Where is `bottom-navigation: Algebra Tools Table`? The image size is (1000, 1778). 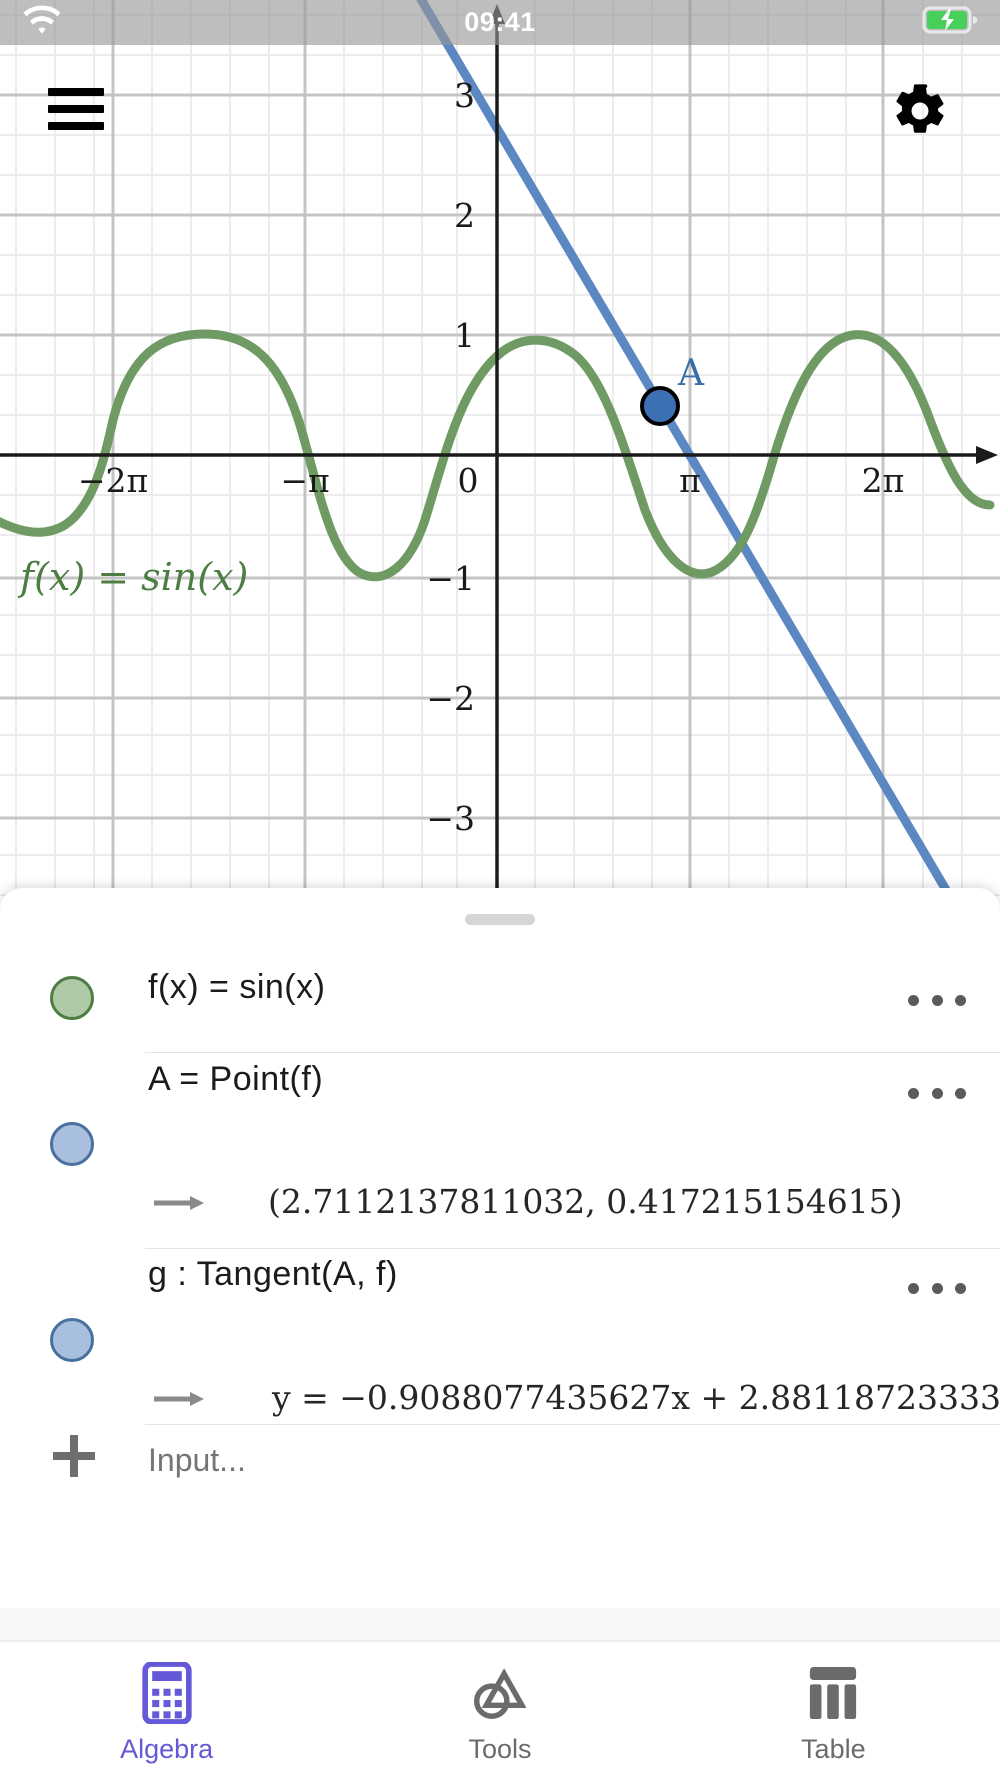 bottom-navigation: Algebra Tools Table is located at coordinates (500, 1709).